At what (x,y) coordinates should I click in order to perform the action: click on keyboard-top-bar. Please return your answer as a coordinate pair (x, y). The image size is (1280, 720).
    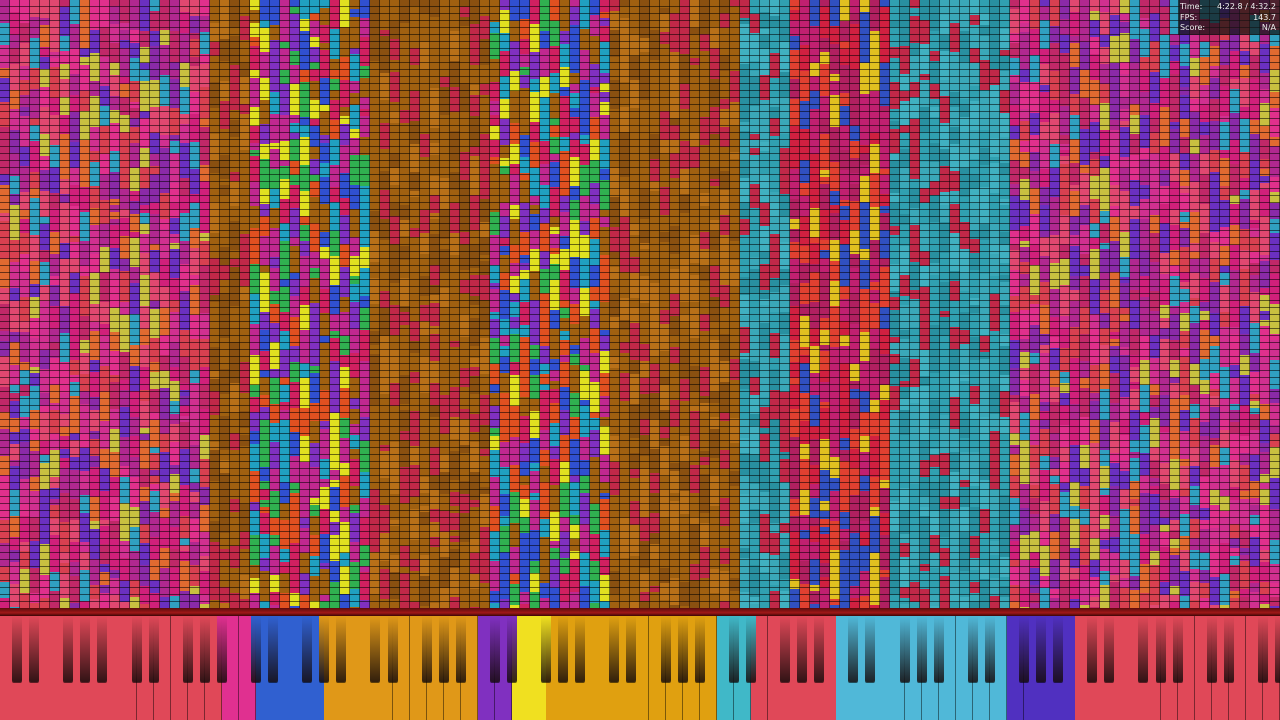
    Looking at the image, I should click on (640, 612).